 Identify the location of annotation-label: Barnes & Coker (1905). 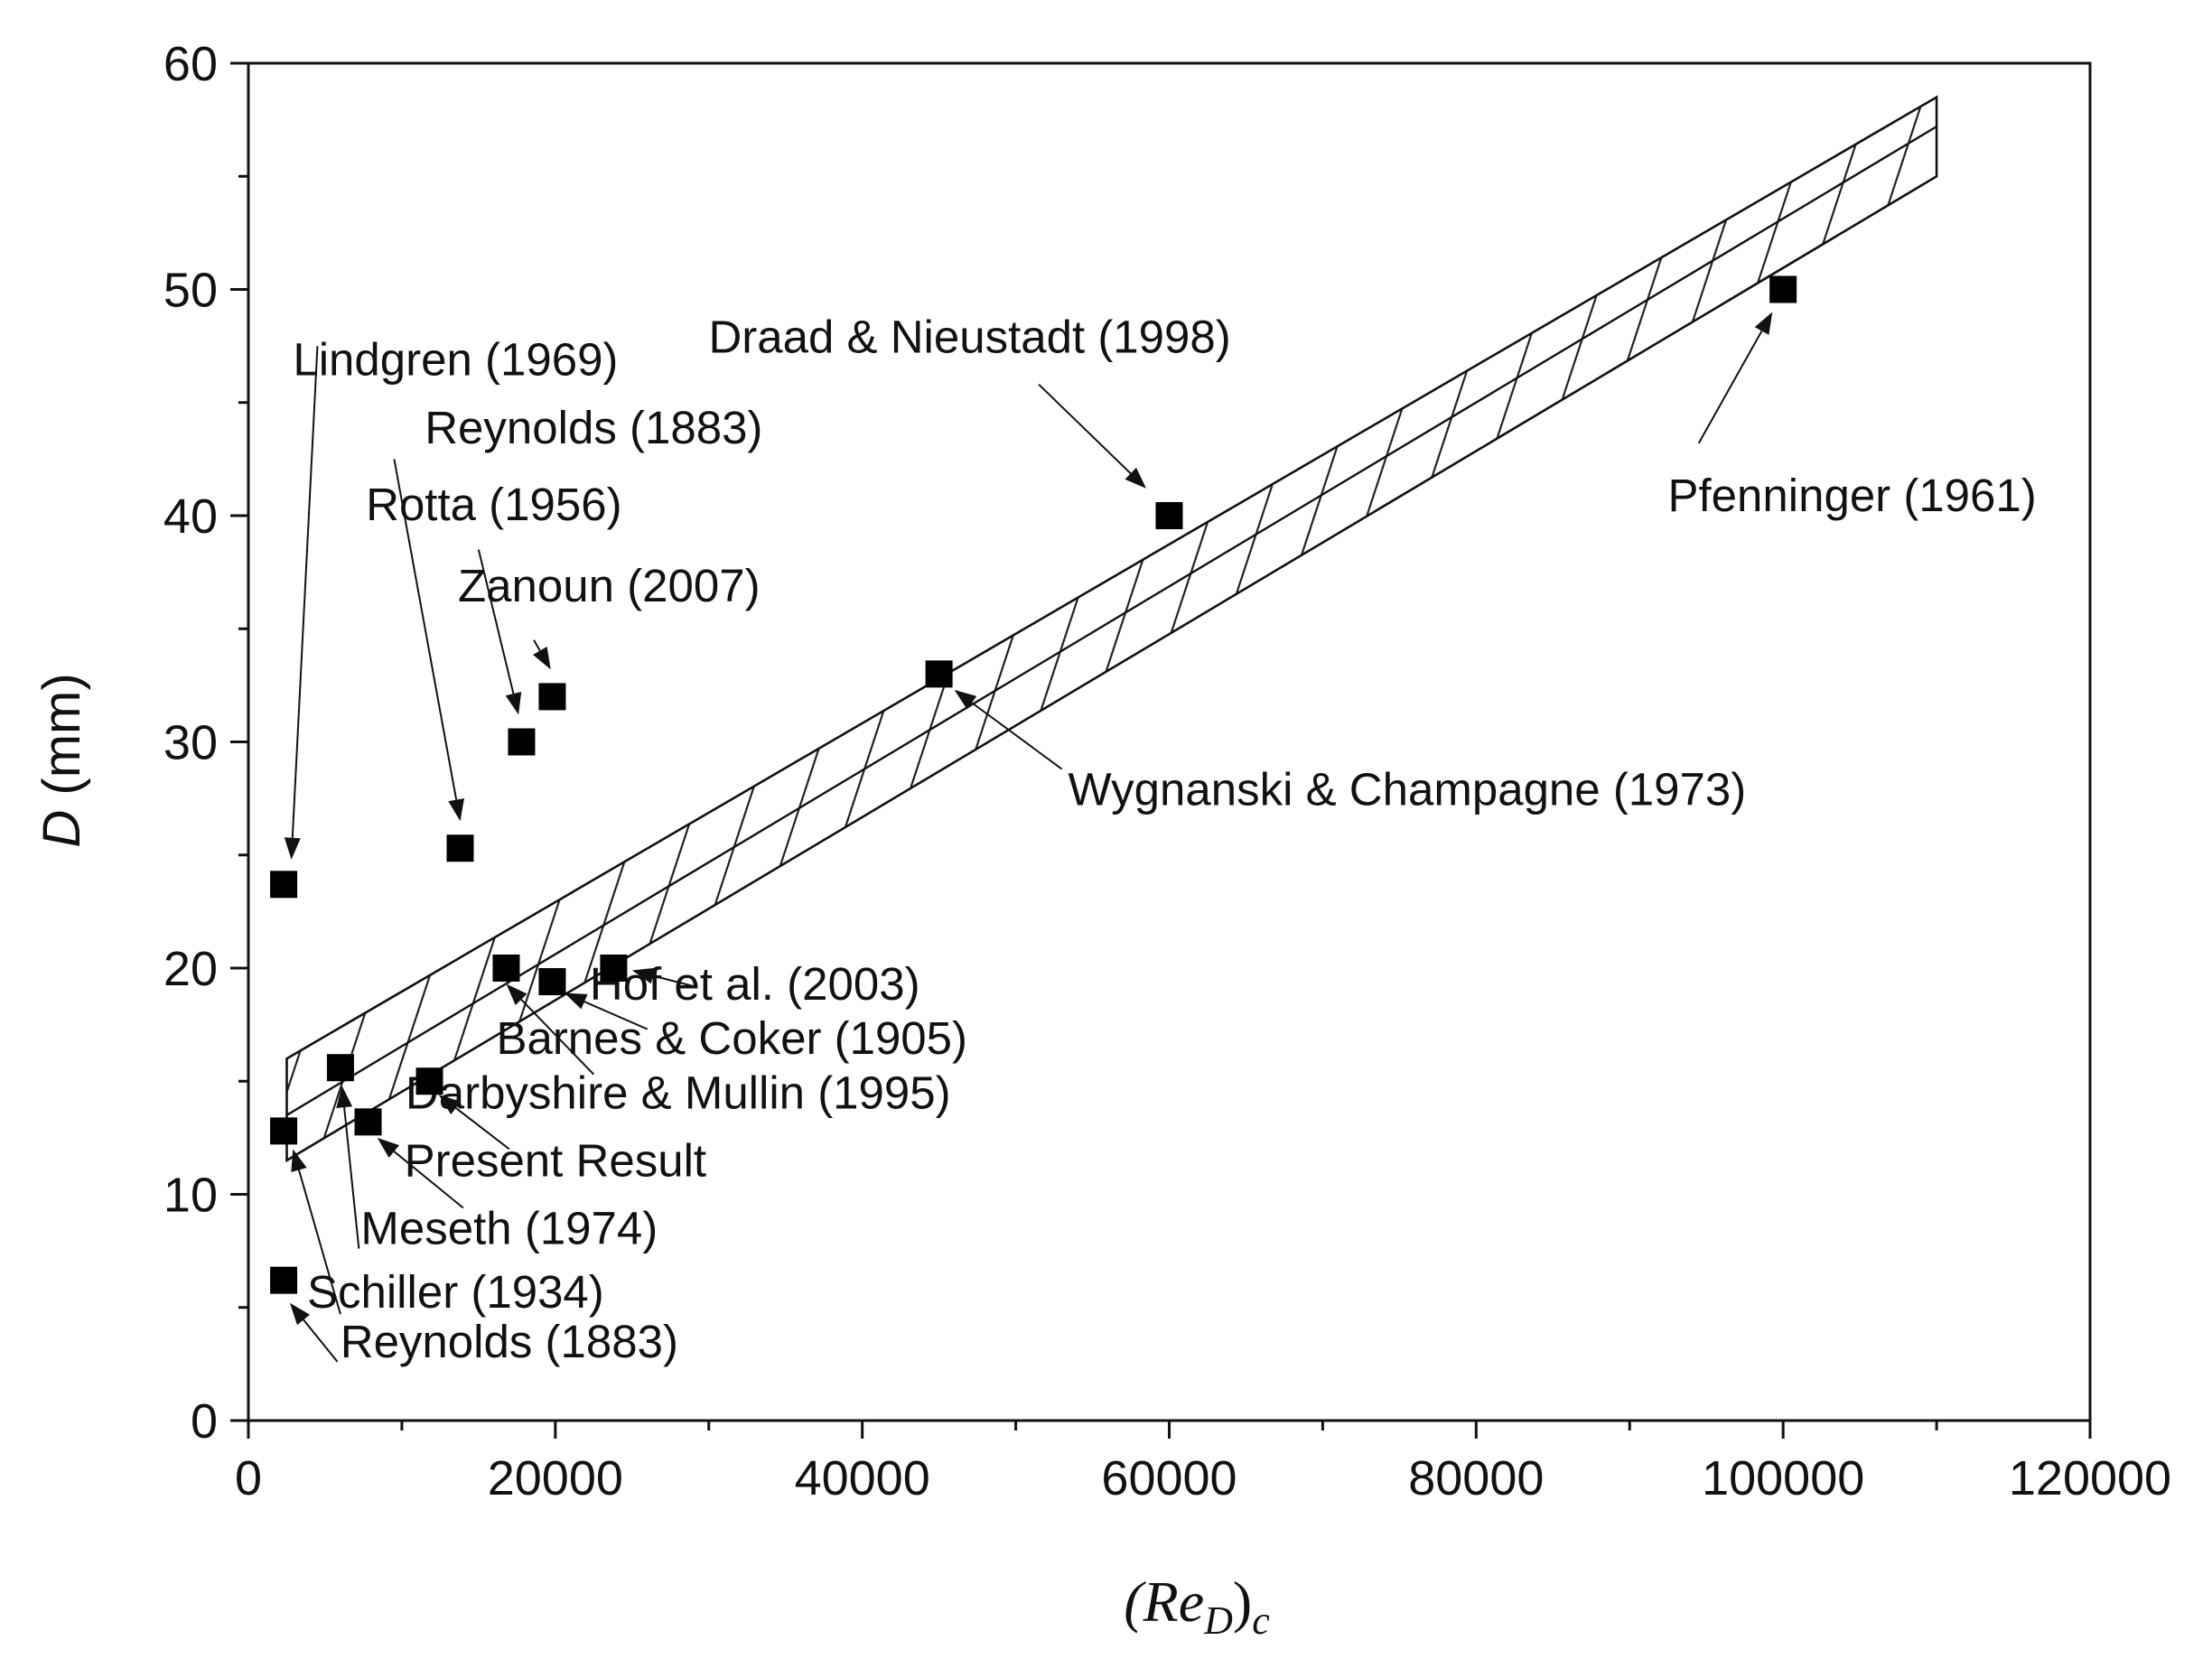
(731, 1038).